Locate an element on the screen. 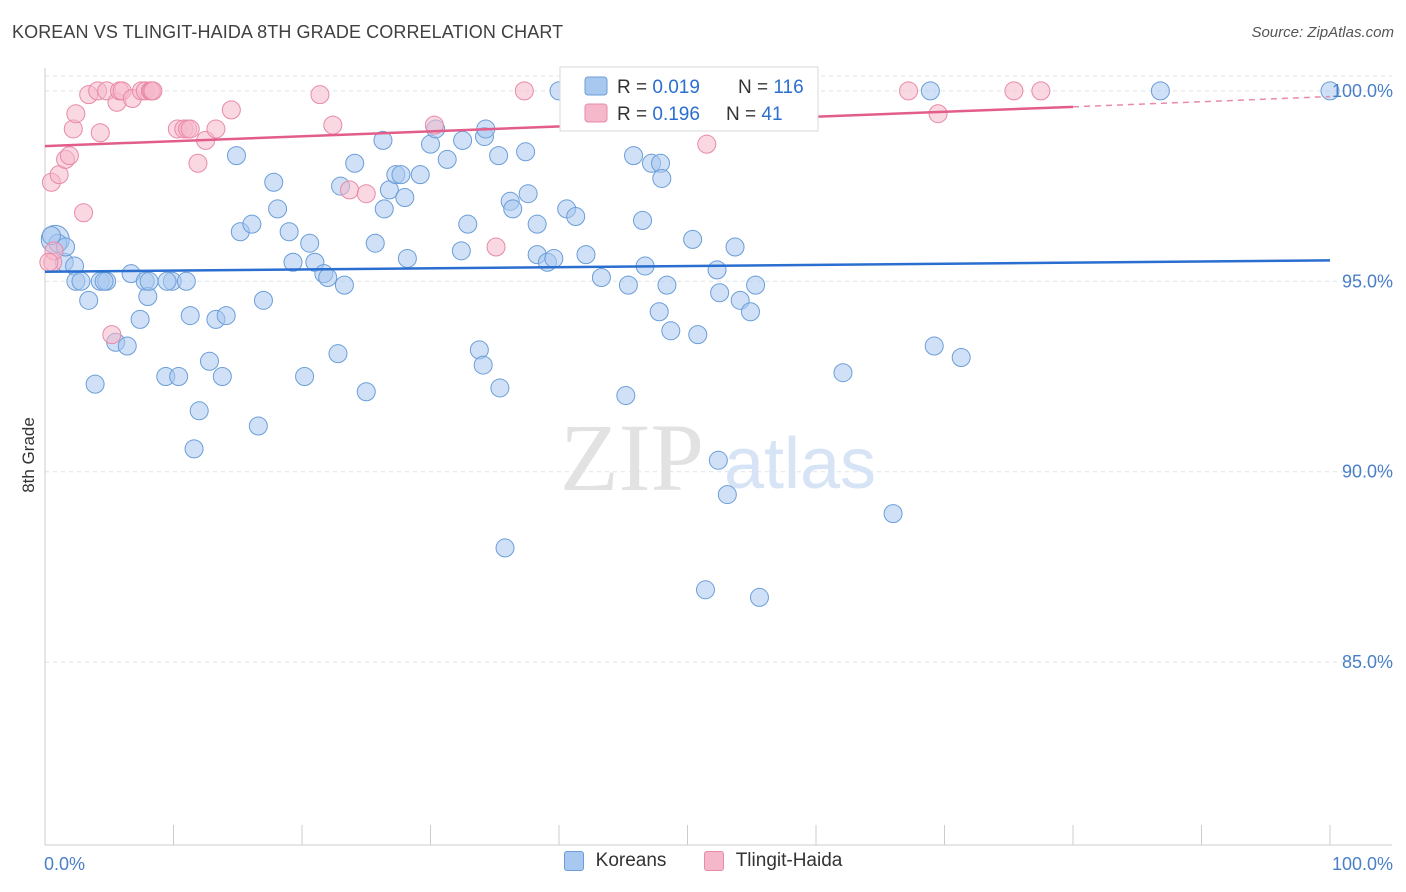 This screenshot has height=892, width=1406. legend-bottom: Koreans Tlingit-Haida is located at coordinates (703, 863).